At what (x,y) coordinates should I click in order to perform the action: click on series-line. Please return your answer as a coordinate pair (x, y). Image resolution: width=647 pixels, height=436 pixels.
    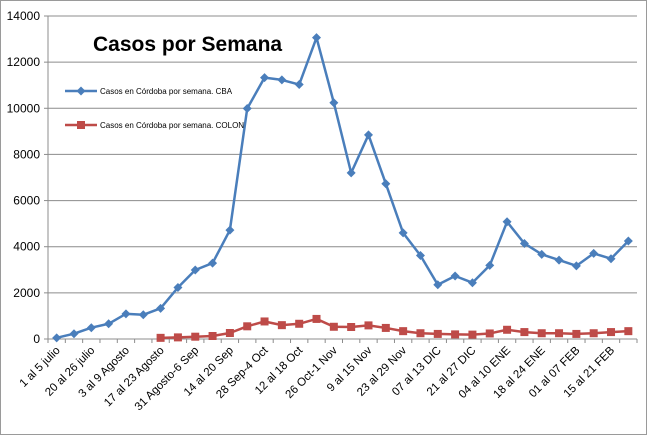
    Looking at the image, I should click on (394, 328).